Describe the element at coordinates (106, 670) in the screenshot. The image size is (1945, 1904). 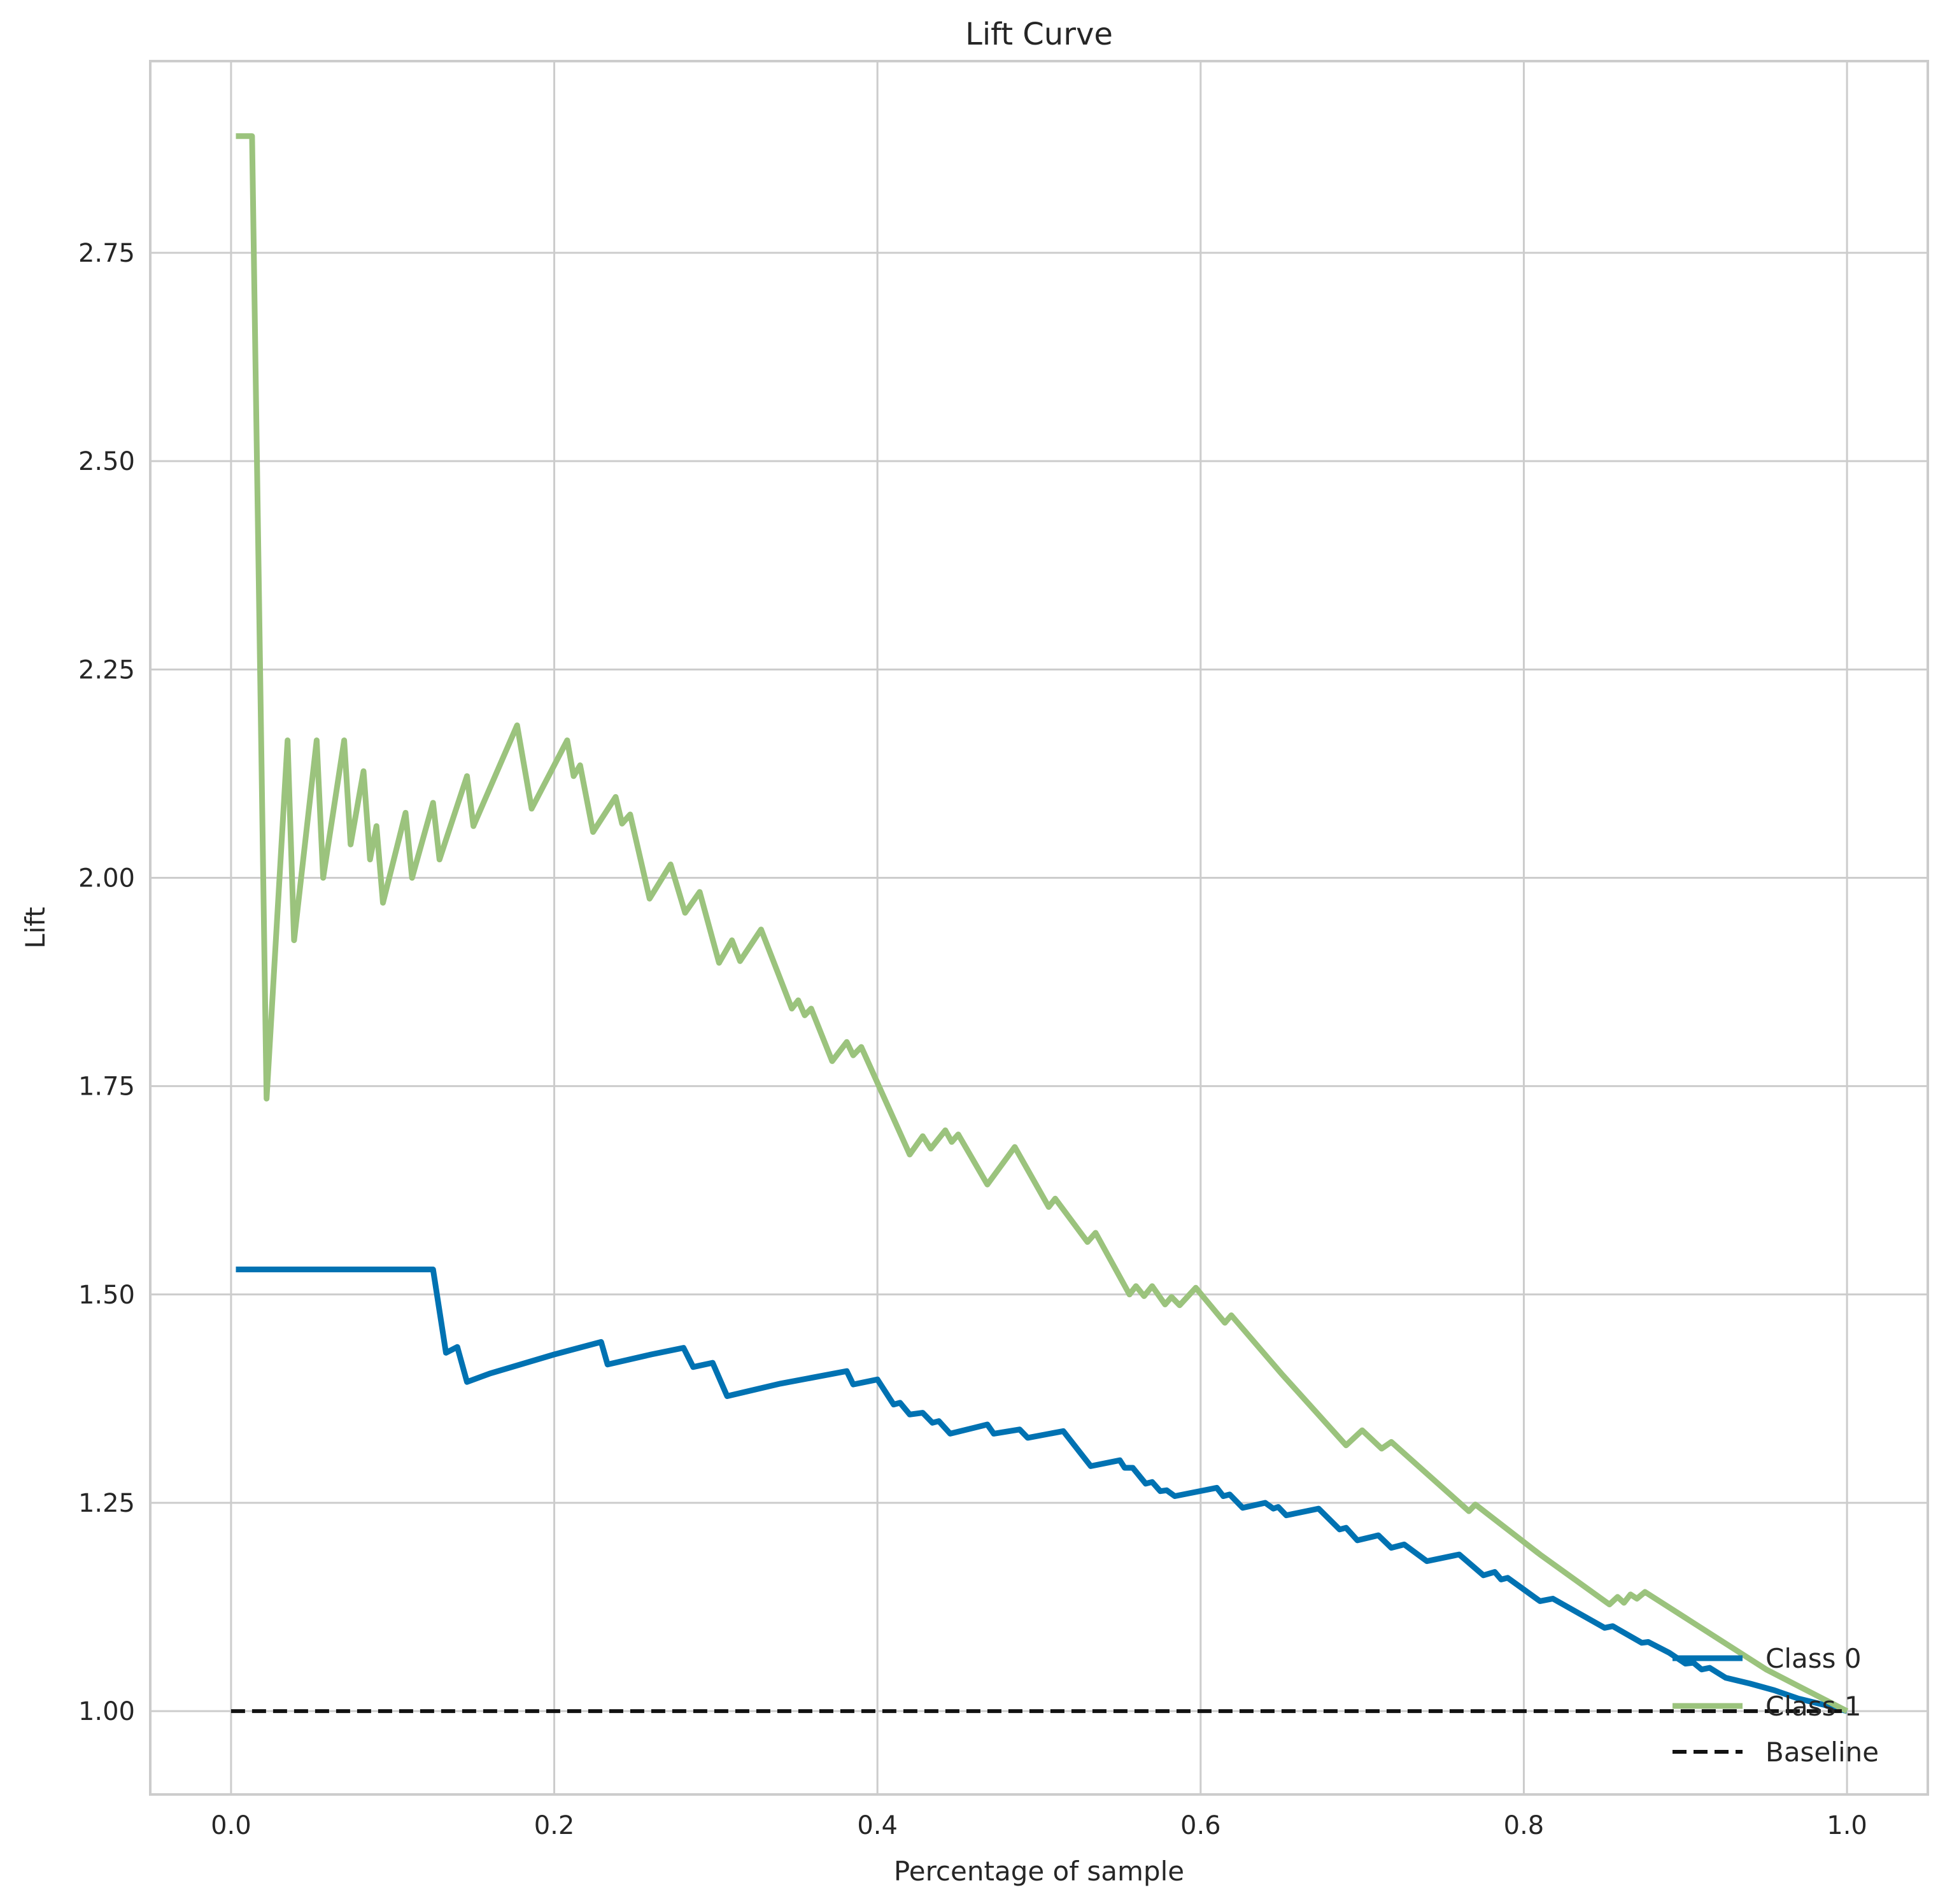
I see `y-tick-label: 2.25` at that location.